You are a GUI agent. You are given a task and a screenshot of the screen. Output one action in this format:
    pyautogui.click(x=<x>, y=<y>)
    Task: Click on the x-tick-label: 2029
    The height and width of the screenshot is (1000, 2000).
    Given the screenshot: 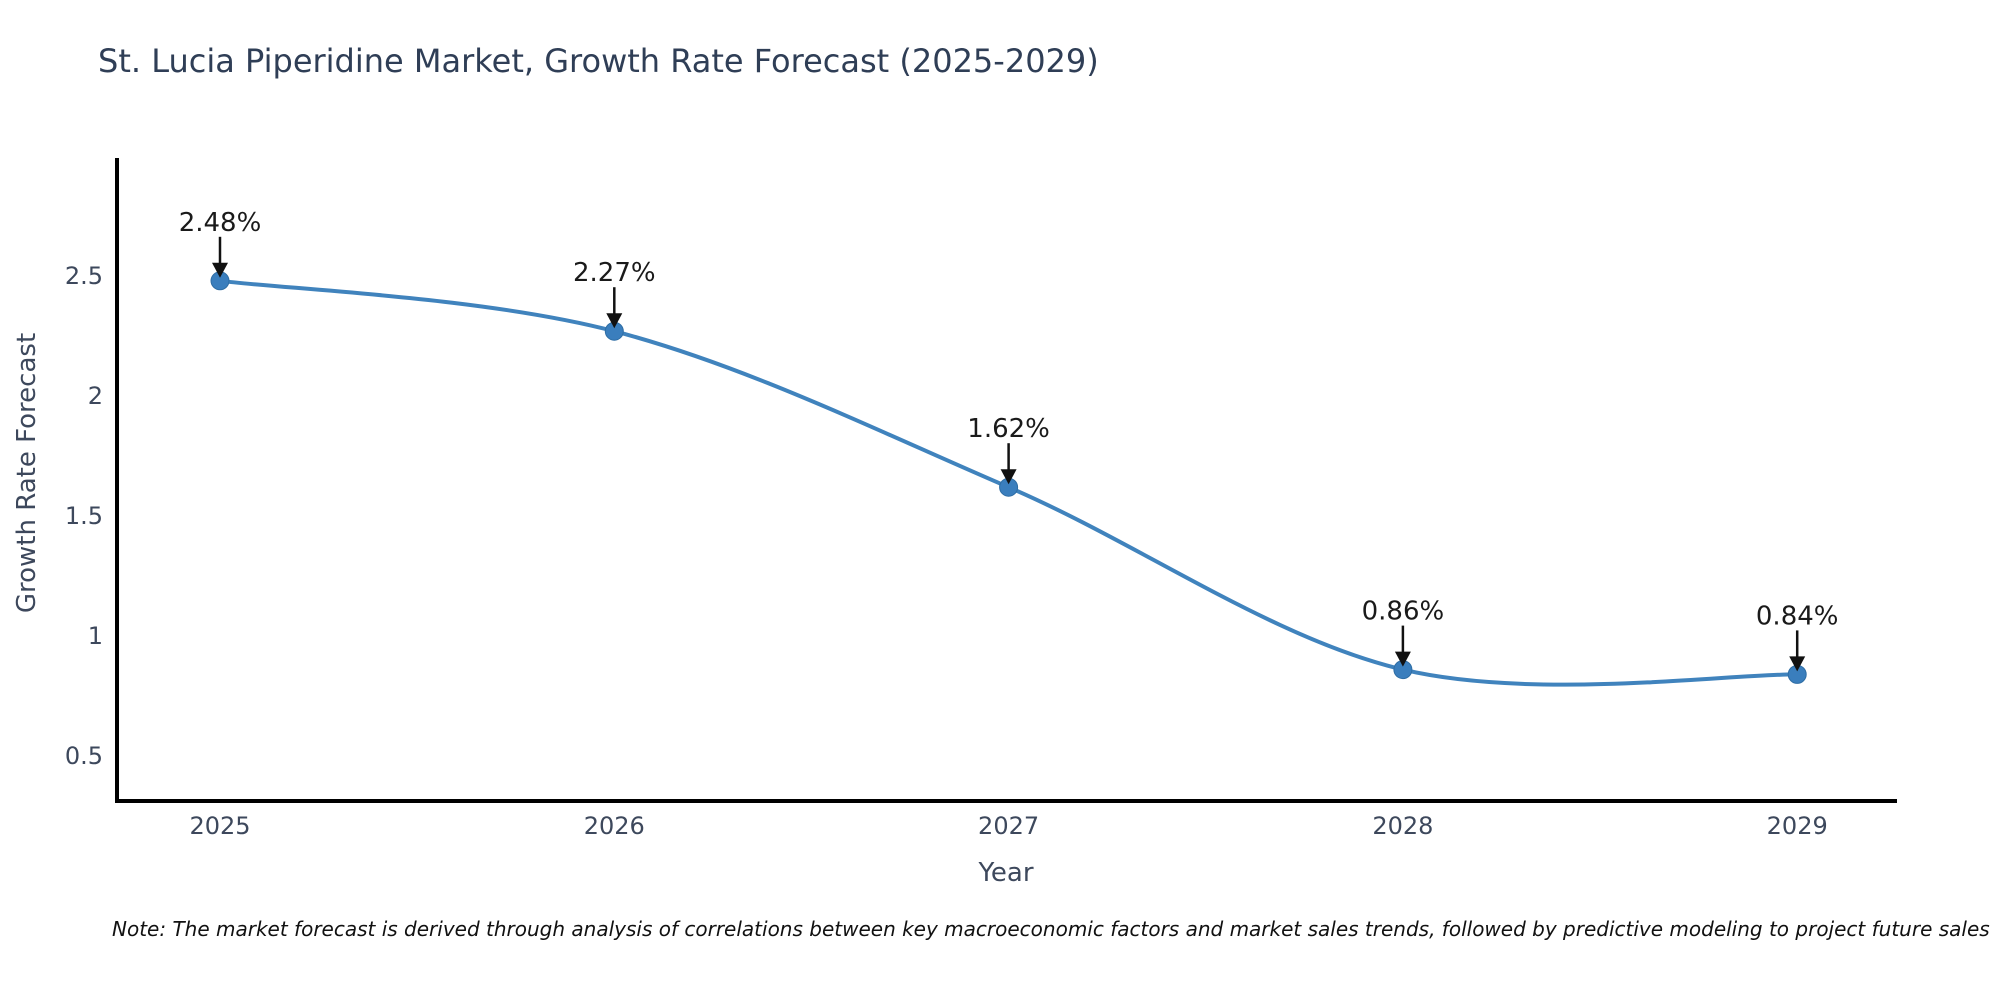 What is the action you would take?
    pyautogui.click(x=1797, y=826)
    